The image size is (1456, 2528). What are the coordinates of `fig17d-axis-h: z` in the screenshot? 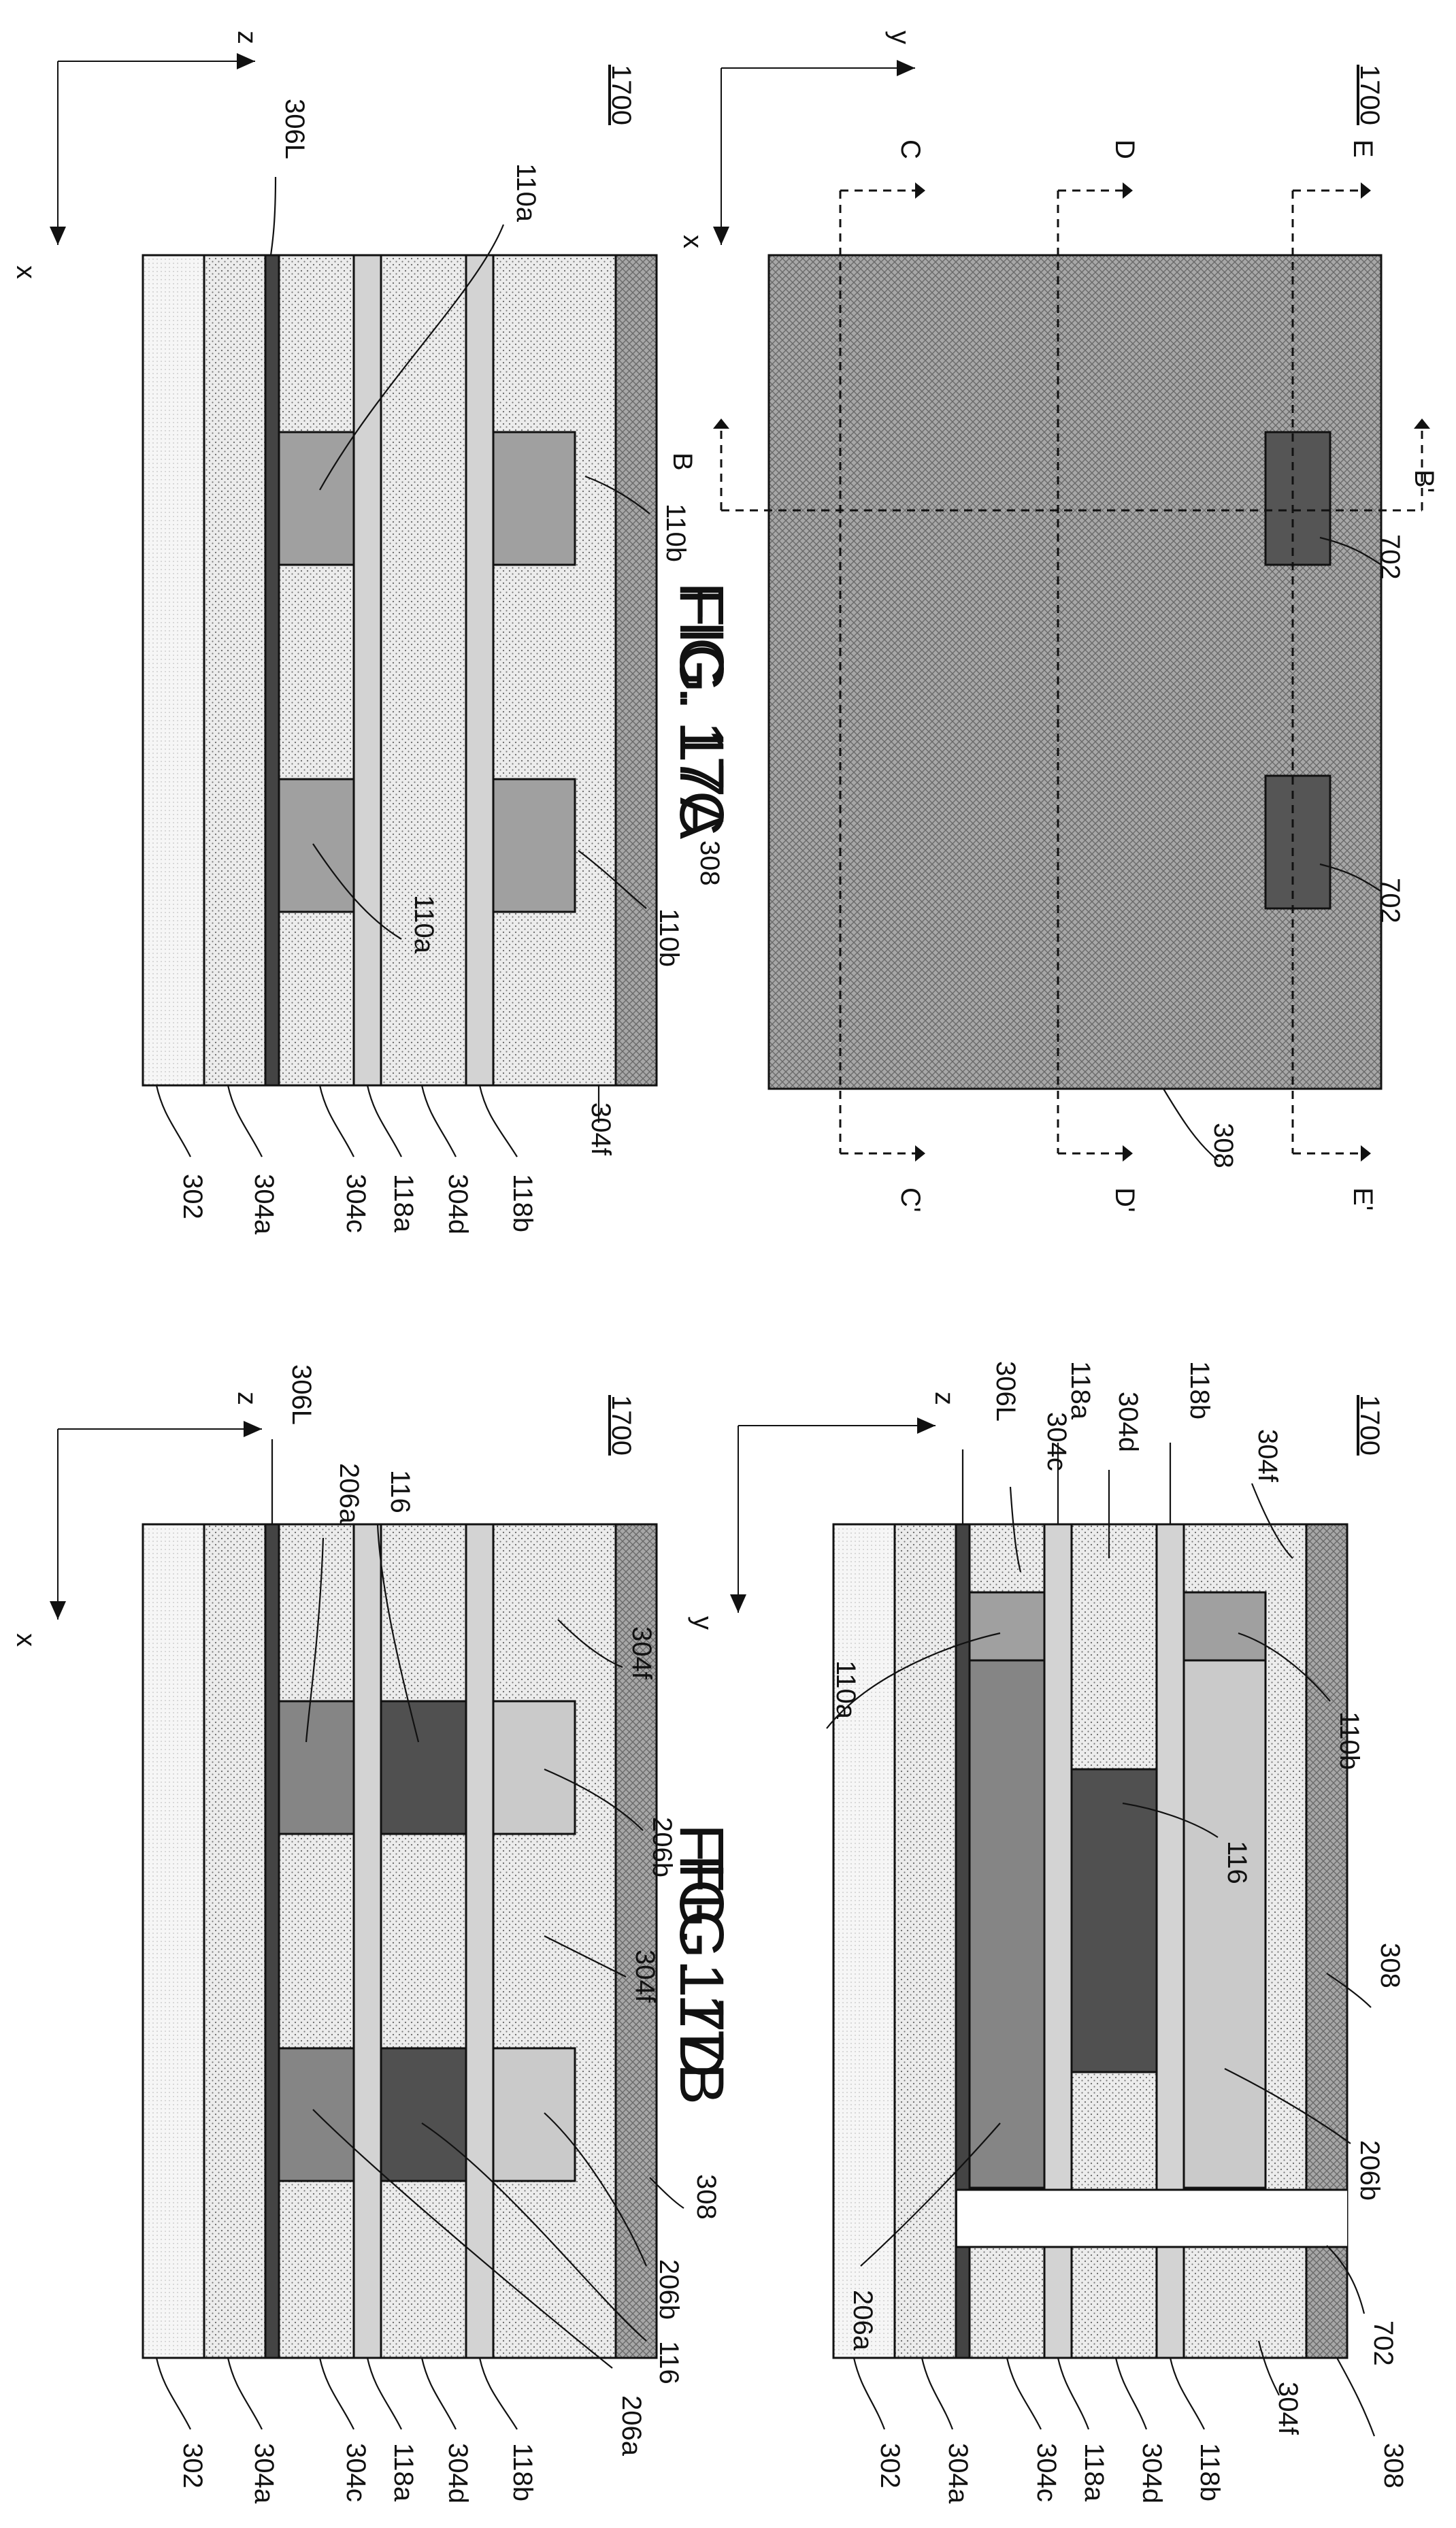 It's located at (247, 1398).